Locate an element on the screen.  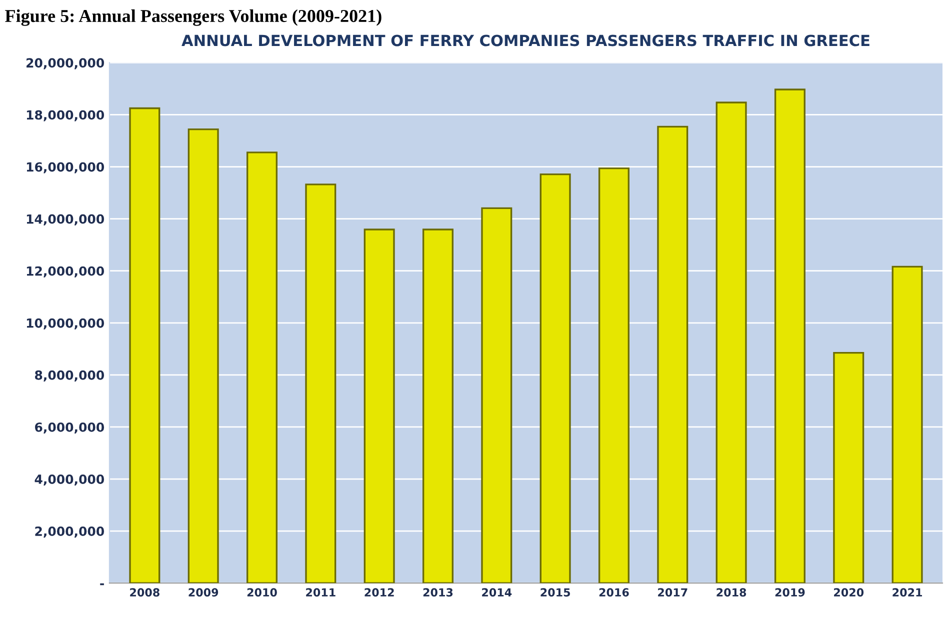
x-tick-label: 2011 is located at coordinates (321, 592).